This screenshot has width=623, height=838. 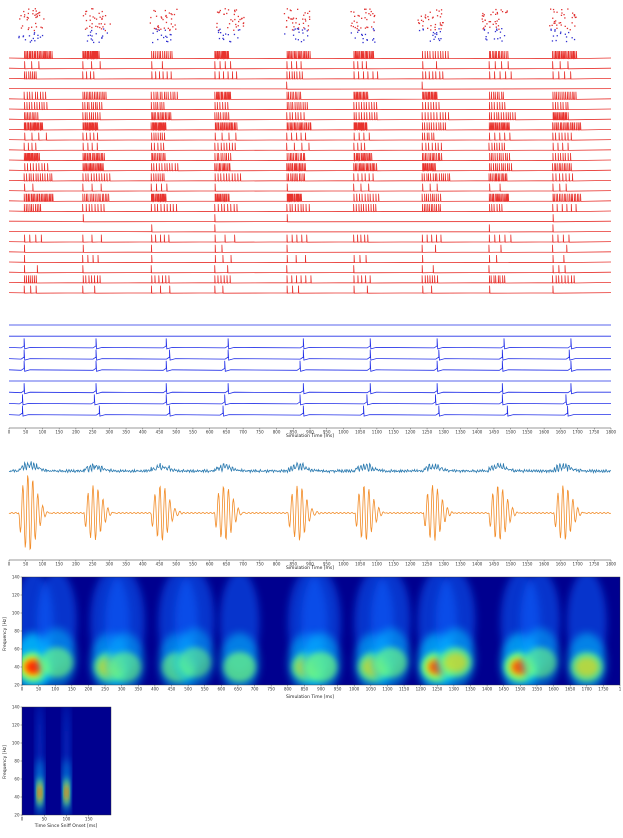 What do you see at coordinates (544, 432) in the screenshot?
I see `x-tick-label: 1600` at bounding box center [544, 432].